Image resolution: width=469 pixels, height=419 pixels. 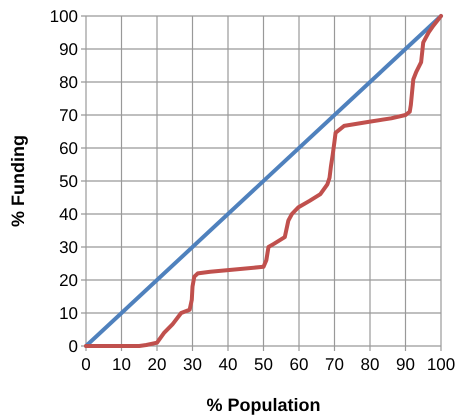 What do you see at coordinates (68, 49) in the screenshot?
I see `y-tick-label: 90` at bounding box center [68, 49].